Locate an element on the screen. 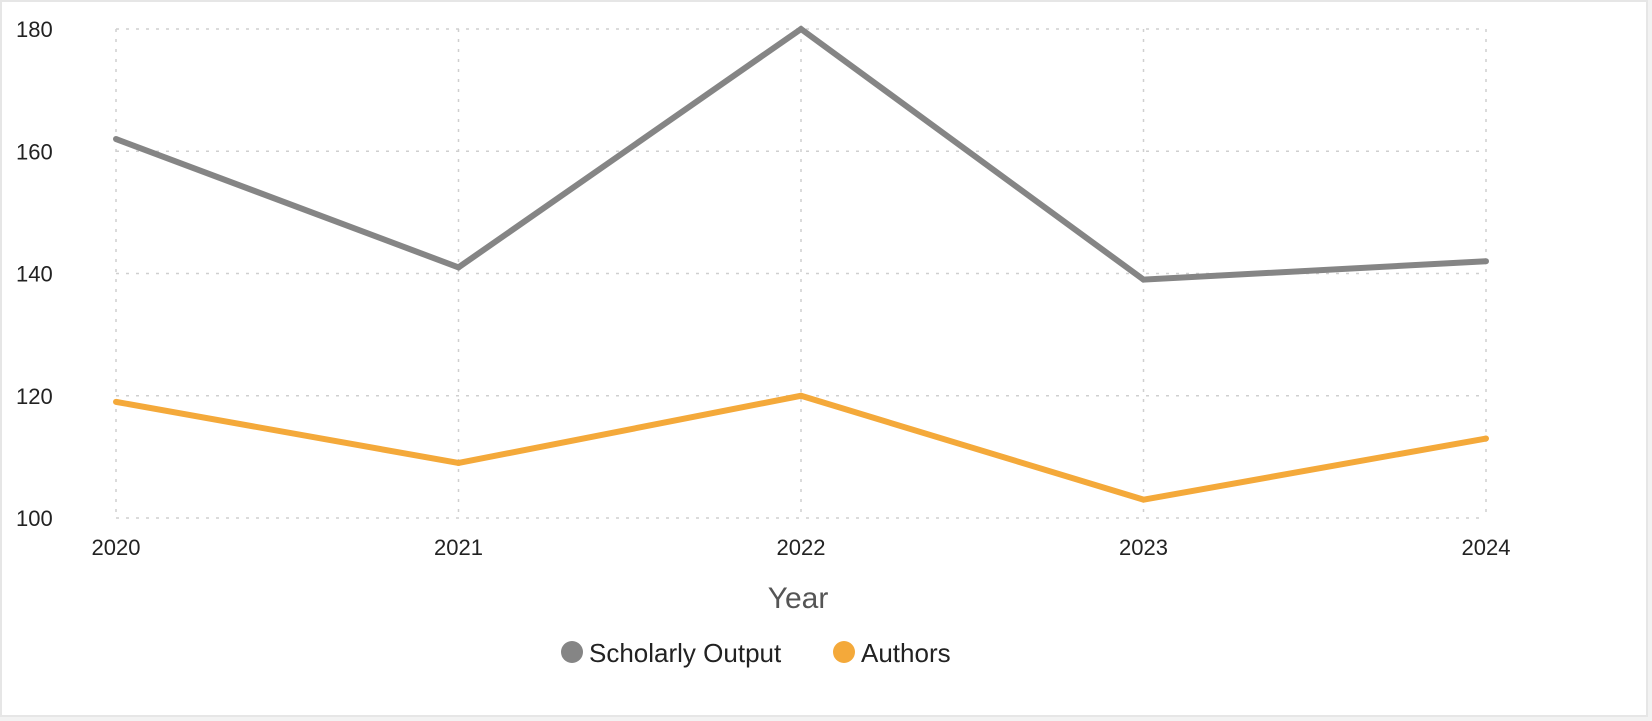  y-axis-ticks: 100 120 140 160 180 is located at coordinates (34, 274).